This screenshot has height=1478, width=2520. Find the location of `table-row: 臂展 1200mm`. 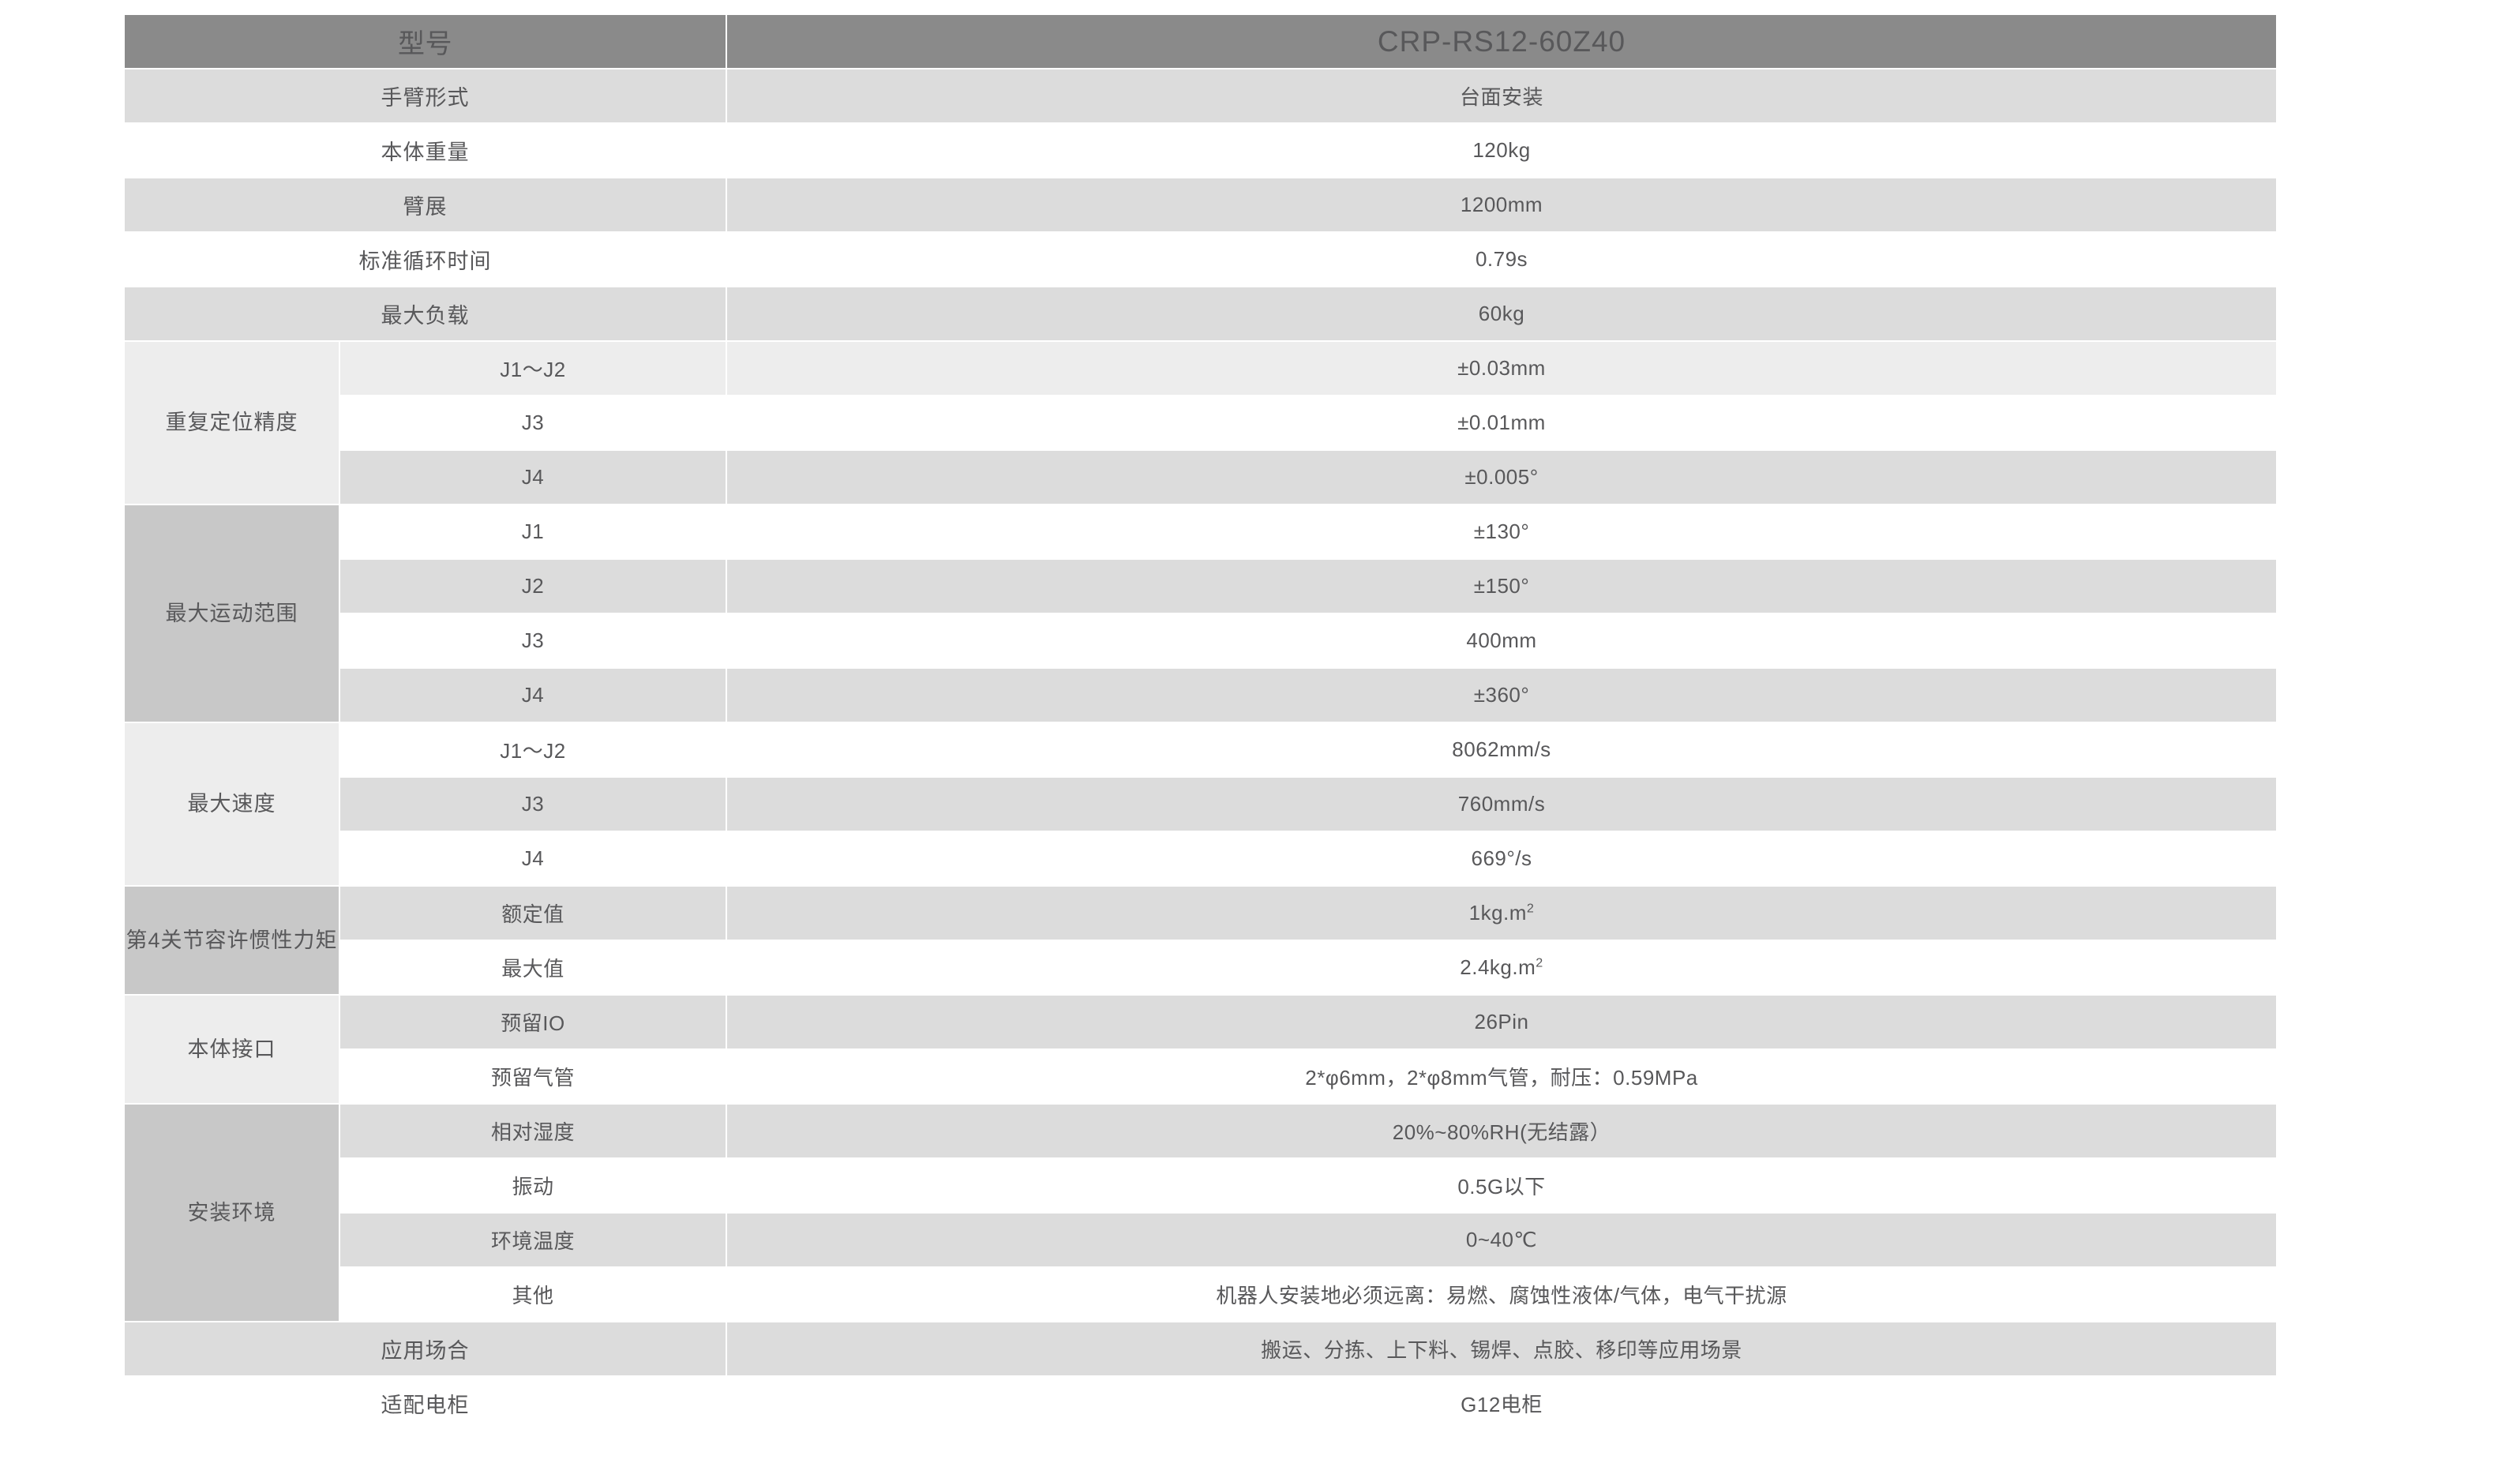

table-row: 臂展 1200mm is located at coordinates (1200, 205).